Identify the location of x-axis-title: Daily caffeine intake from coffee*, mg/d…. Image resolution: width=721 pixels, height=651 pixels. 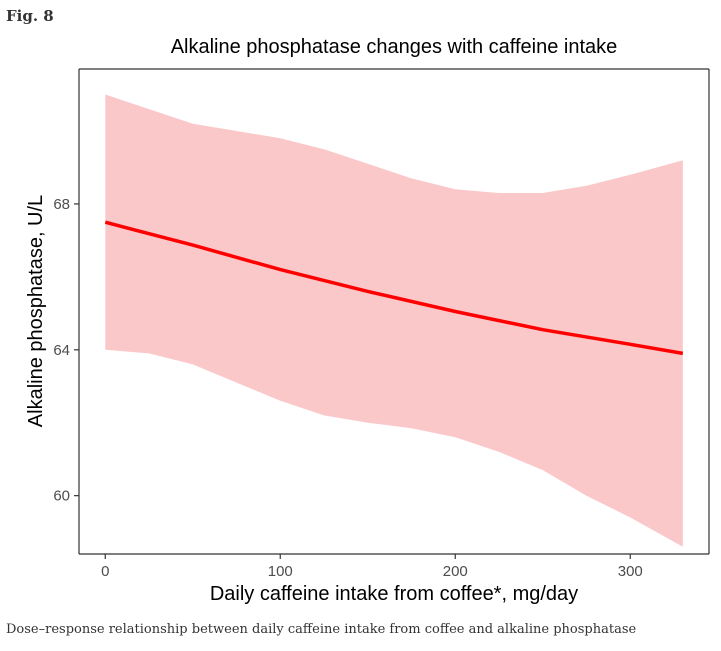
(394, 594).